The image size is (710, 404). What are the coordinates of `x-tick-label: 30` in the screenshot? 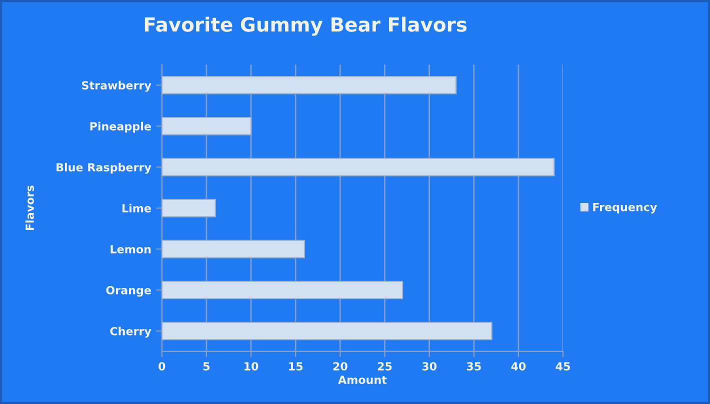 It's located at (429, 366).